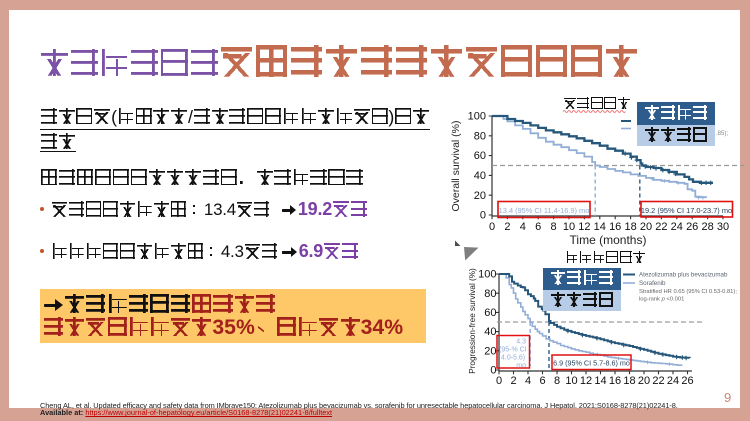 The height and width of the screenshot is (421, 750). What do you see at coordinates (683, 275) in the screenshot?
I see `svg-text: Atezolizumab plus bevacizumab` at bounding box center [683, 275].